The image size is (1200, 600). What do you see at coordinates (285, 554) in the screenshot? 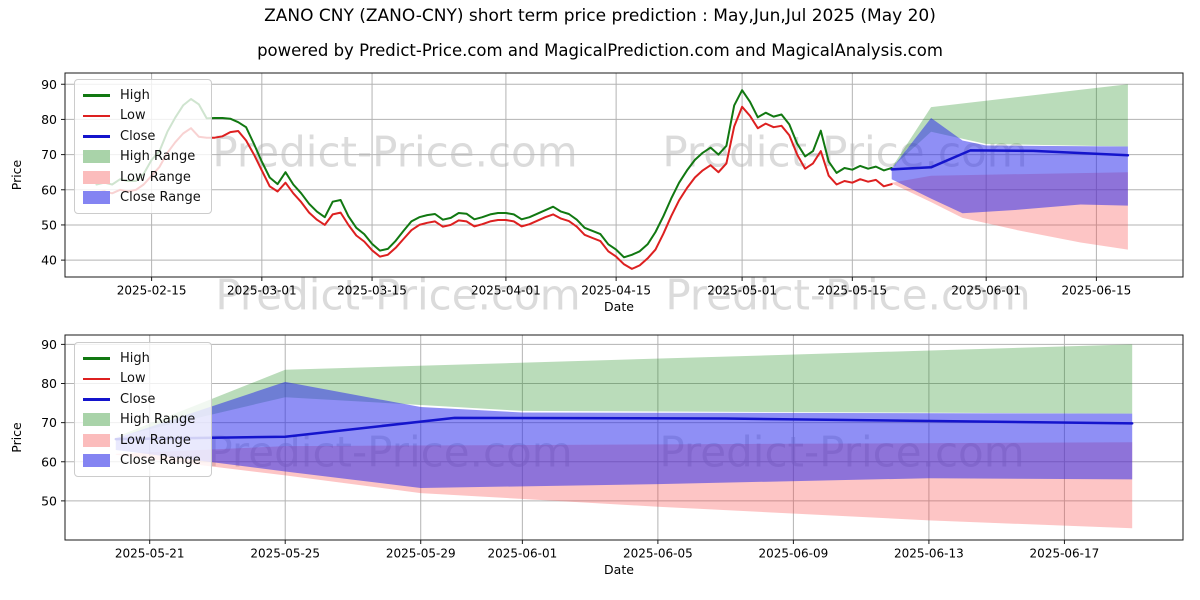
I see `x-tick-label: 2025-05-25` at bounding box center [285, 554].